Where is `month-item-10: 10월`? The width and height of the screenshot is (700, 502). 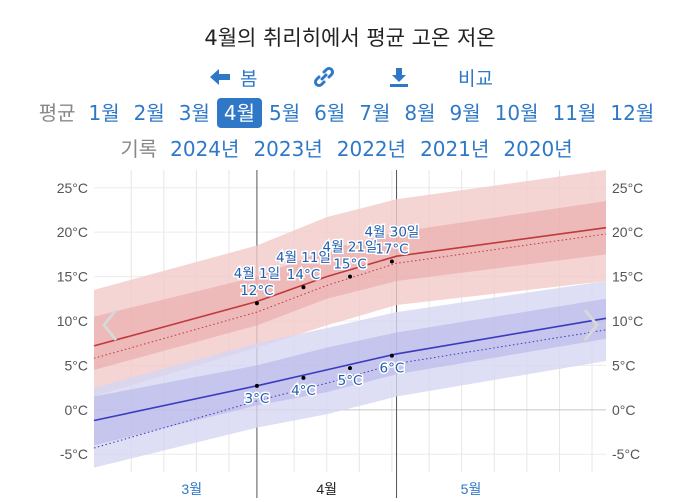
month-item-10: 10월 is located at coordinates (516, 113).